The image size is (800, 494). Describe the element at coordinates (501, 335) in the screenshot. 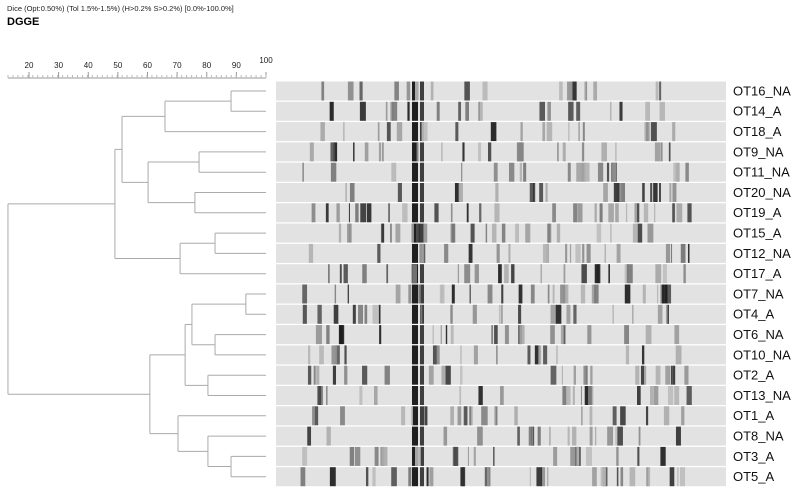

I see `lane-background` at that location.